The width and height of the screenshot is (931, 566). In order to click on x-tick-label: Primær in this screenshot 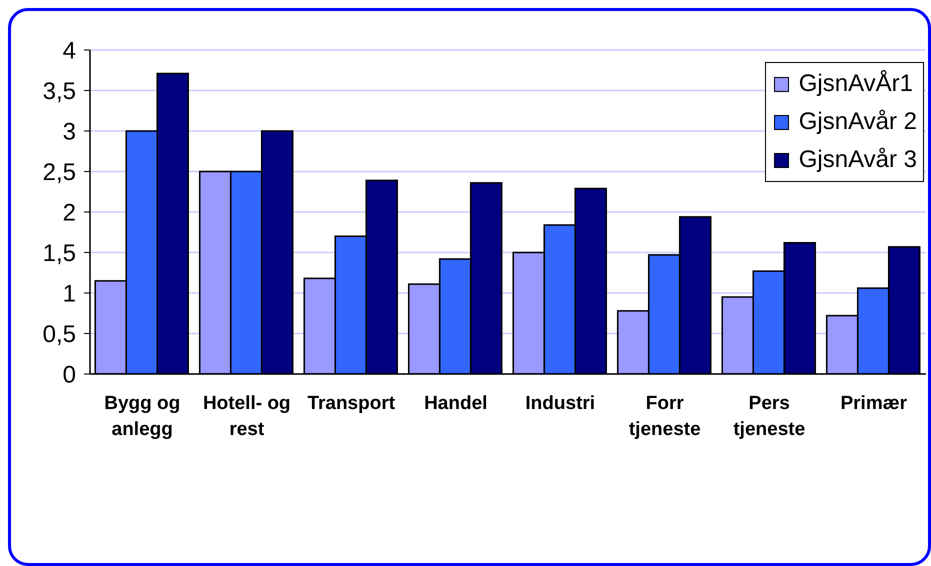, I will do `click(874, 403)`.